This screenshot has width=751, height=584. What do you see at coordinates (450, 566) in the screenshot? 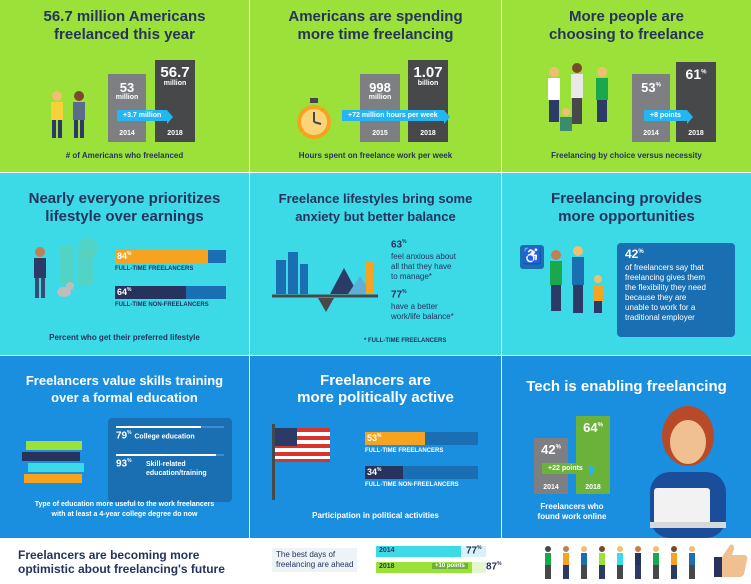
I see `delta-tag: +10 points` at bounding box center [450, 566].